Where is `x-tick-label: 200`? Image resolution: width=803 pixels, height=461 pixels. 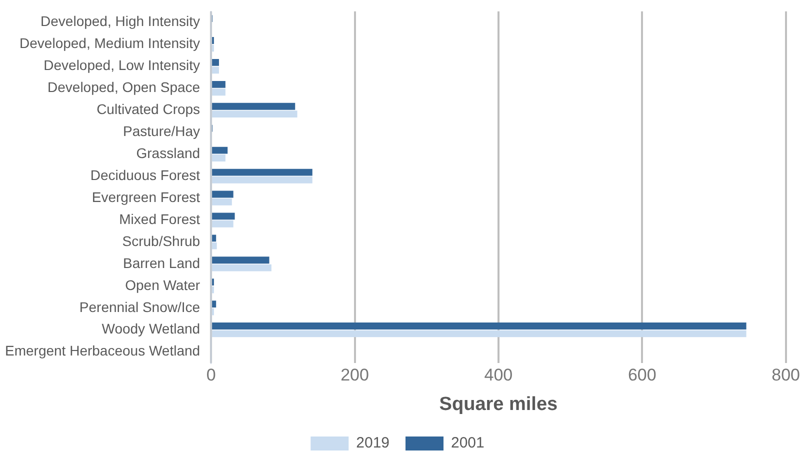 x-tick-label: 200 is located at coordinates (354, 375).